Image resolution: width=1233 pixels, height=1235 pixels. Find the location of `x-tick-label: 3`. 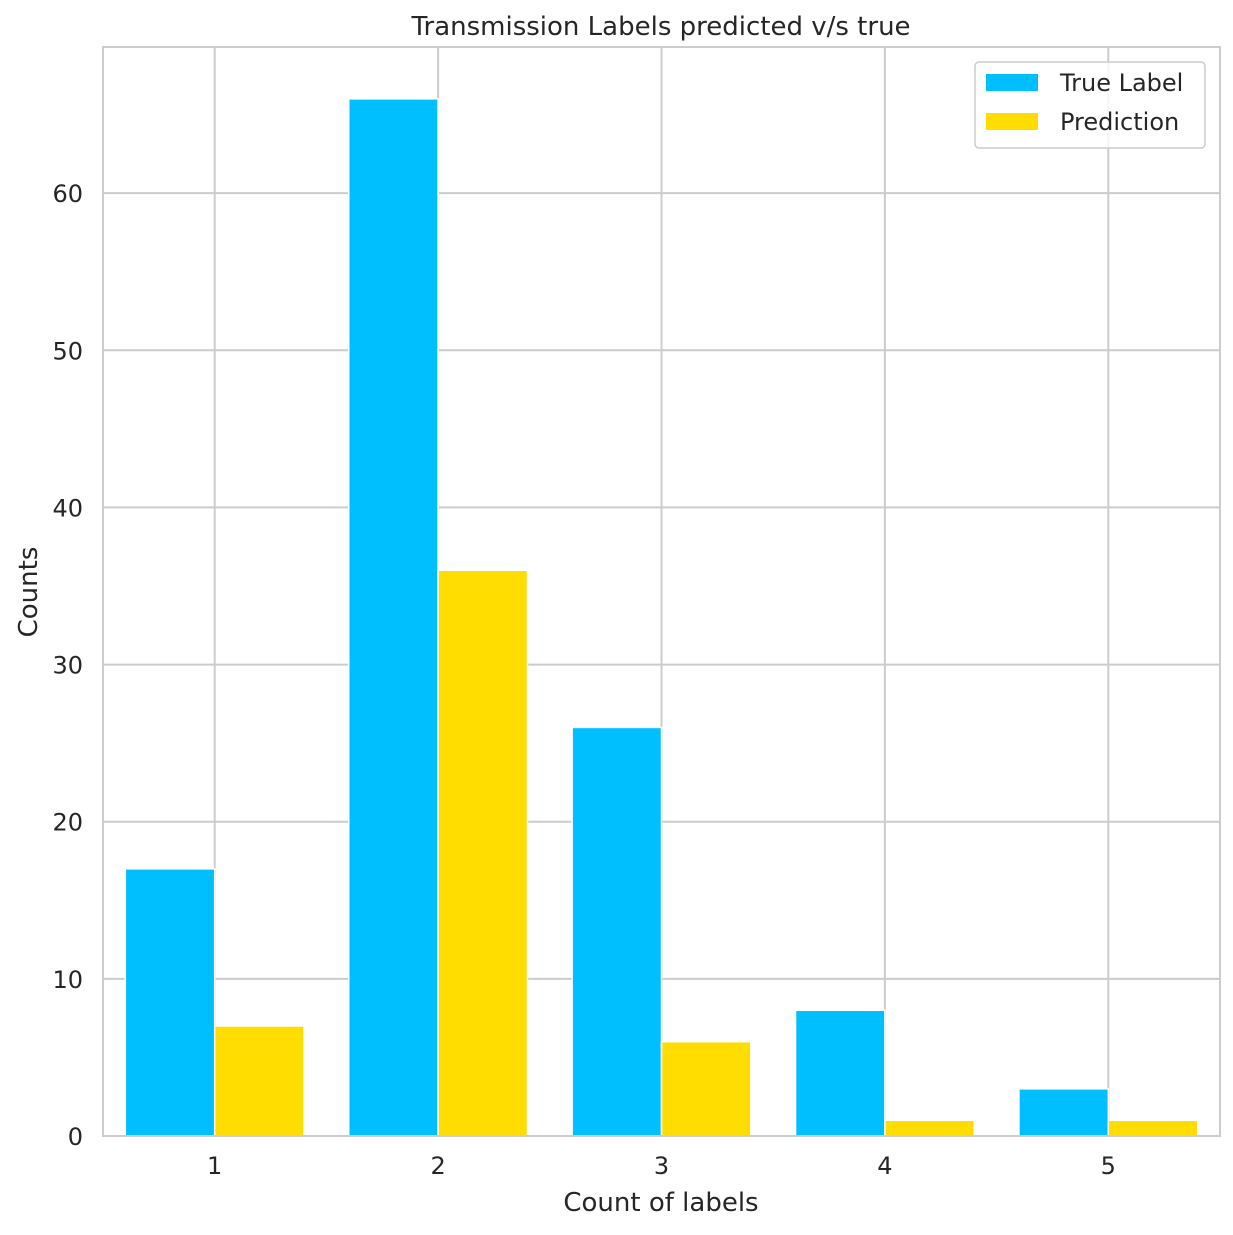

x-tick-label: 3 is located at coordinates (661, 1166).